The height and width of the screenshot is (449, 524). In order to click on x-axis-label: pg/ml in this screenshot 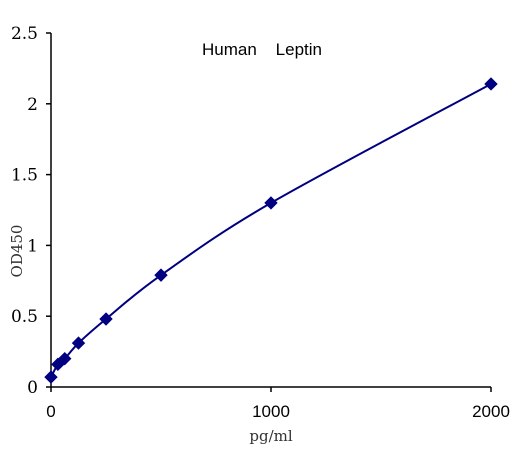, I will do `click(270, 436)`.